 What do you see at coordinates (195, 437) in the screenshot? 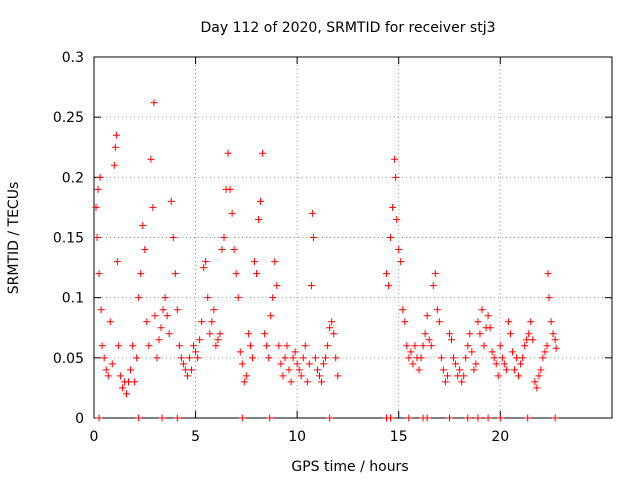
I see `x-tick-label: 5` at bounding box center [195, 437].